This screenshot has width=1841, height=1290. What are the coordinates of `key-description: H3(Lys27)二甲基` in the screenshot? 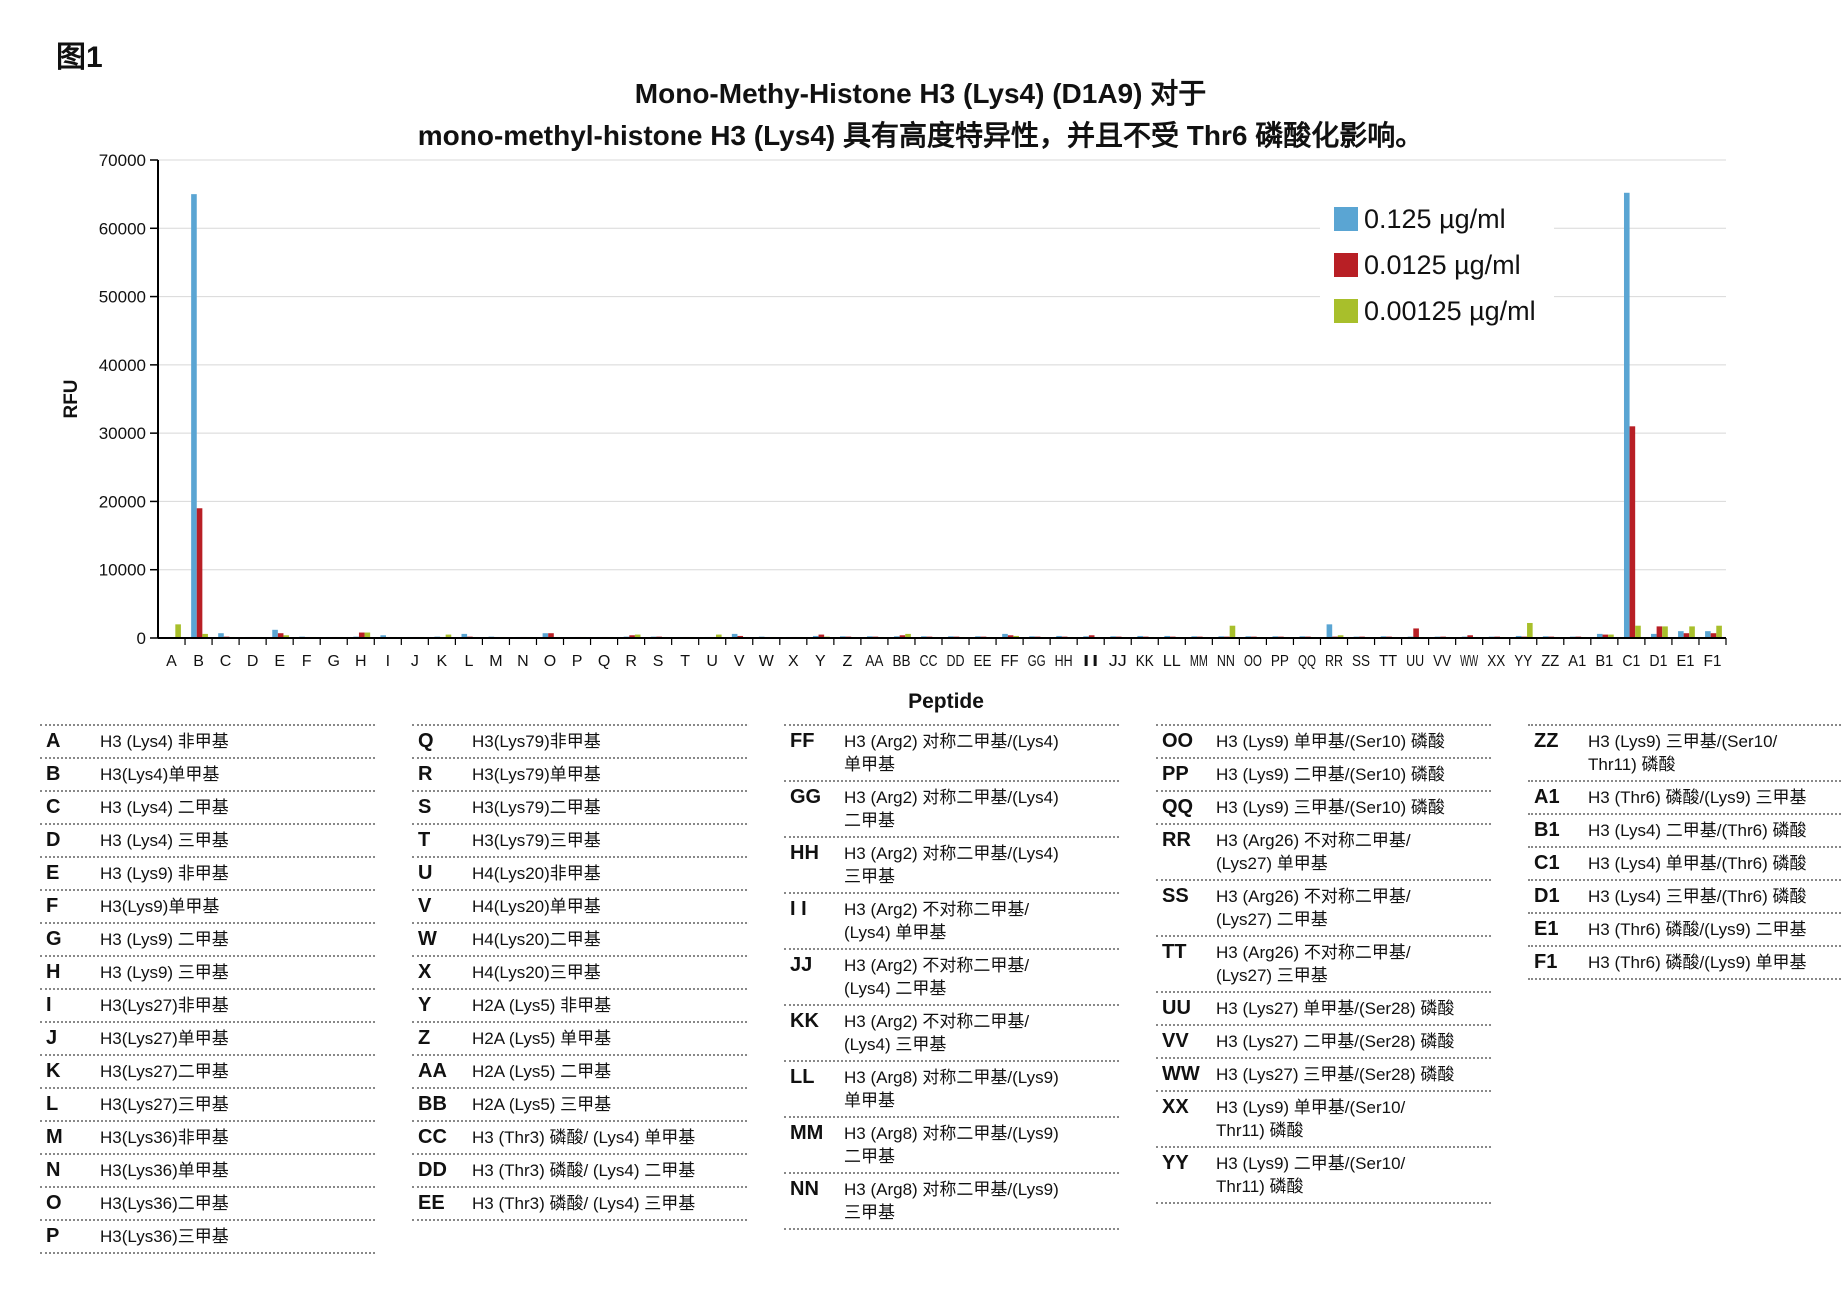 It's located at (164, 1071).